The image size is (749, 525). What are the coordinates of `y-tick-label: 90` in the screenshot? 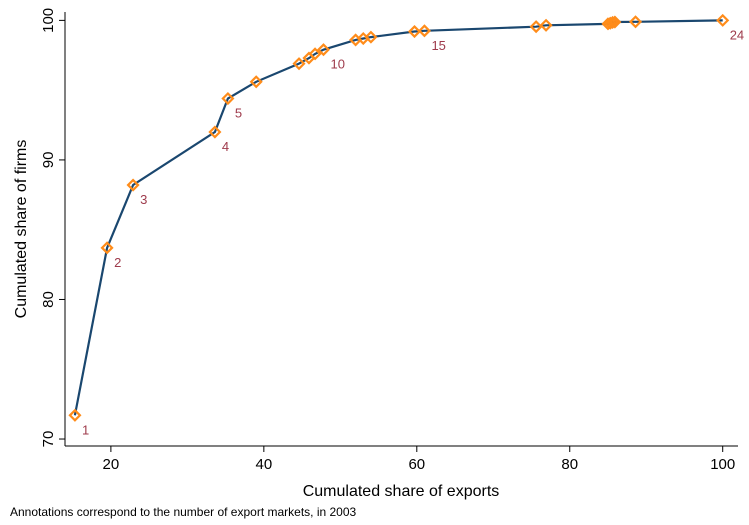 It's located at (48, 160).